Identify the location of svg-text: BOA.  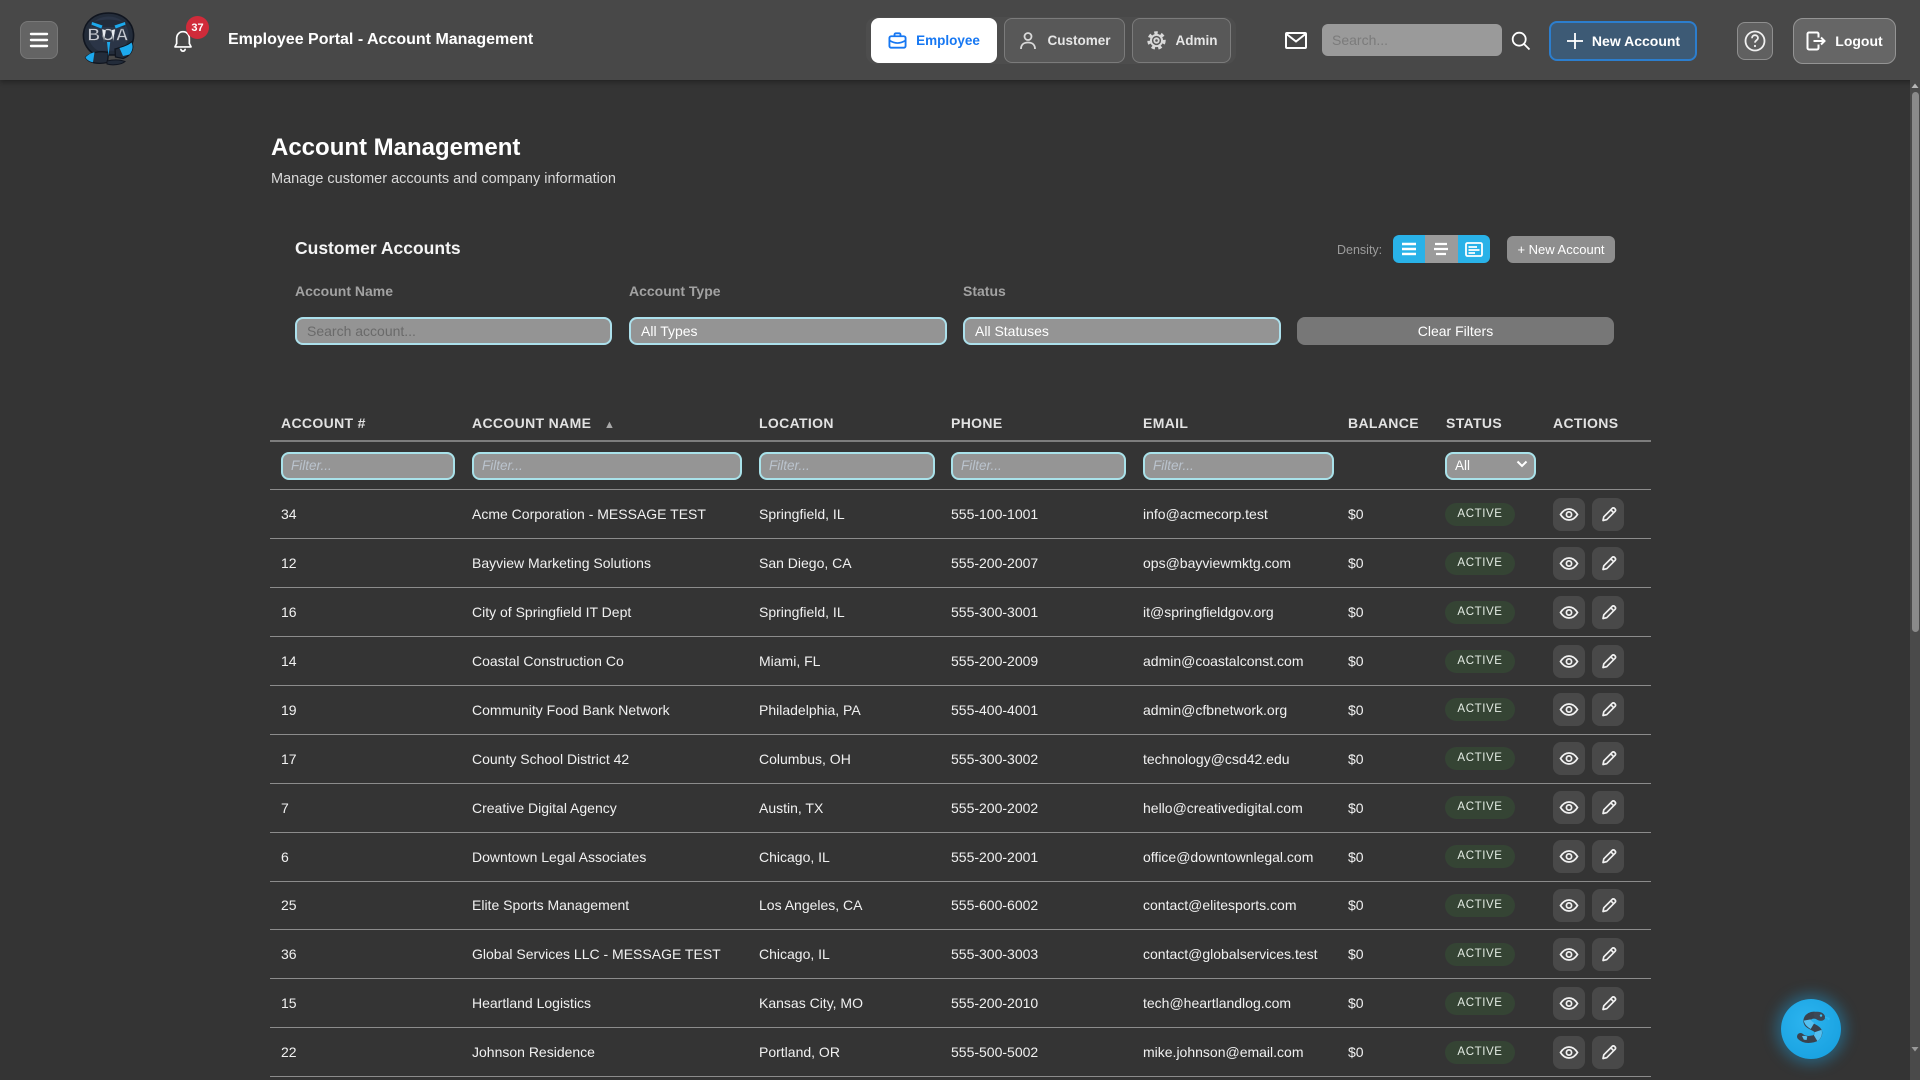
(109, 35).